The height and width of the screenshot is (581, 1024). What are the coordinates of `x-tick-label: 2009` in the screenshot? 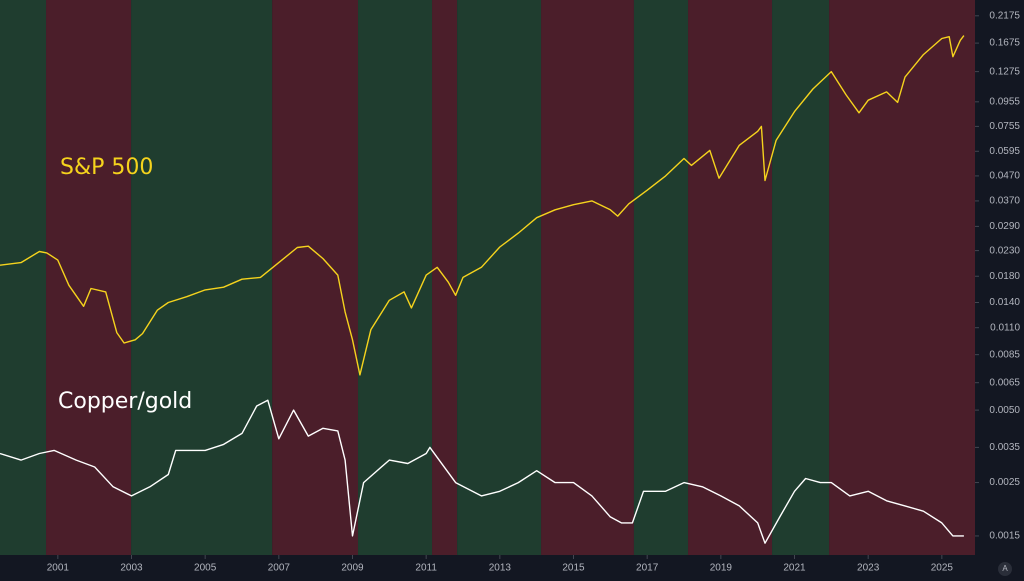 It's located at (352, 568).